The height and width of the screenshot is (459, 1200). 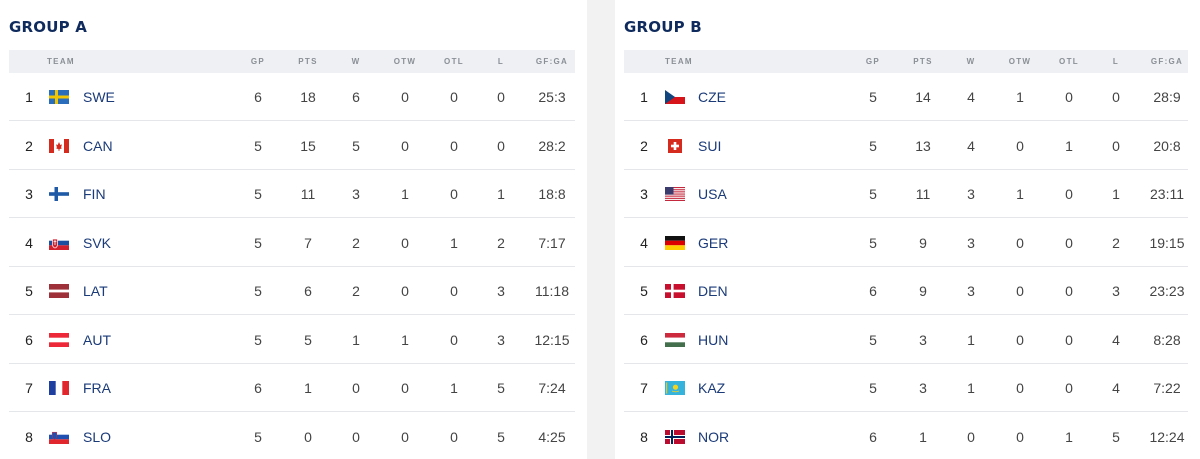 What do you see at coordinates (713, 339) in the screenshot?
I see `team-link: HUN` at bounding box center [713, 339].